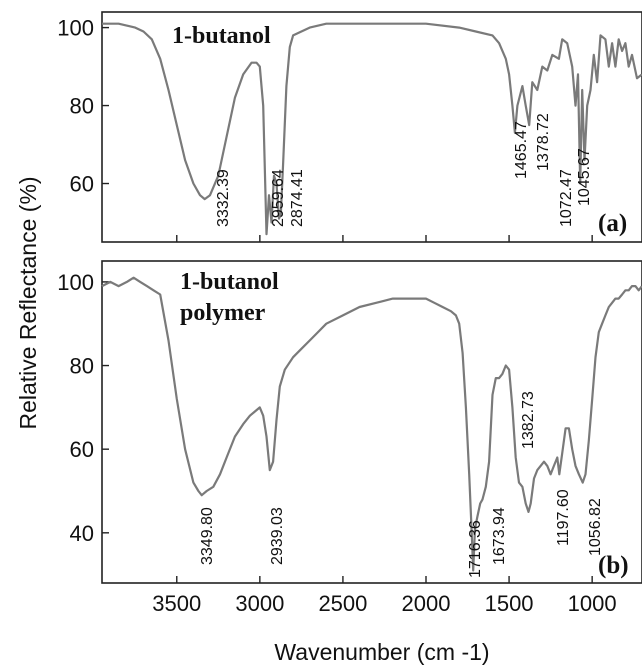 This screenshot has width=642, height=671. What do you see at coordinates (176, 603) in the screenshot?
I see `x-tick-label-3500: 3500` at bounding box center [176, 603].